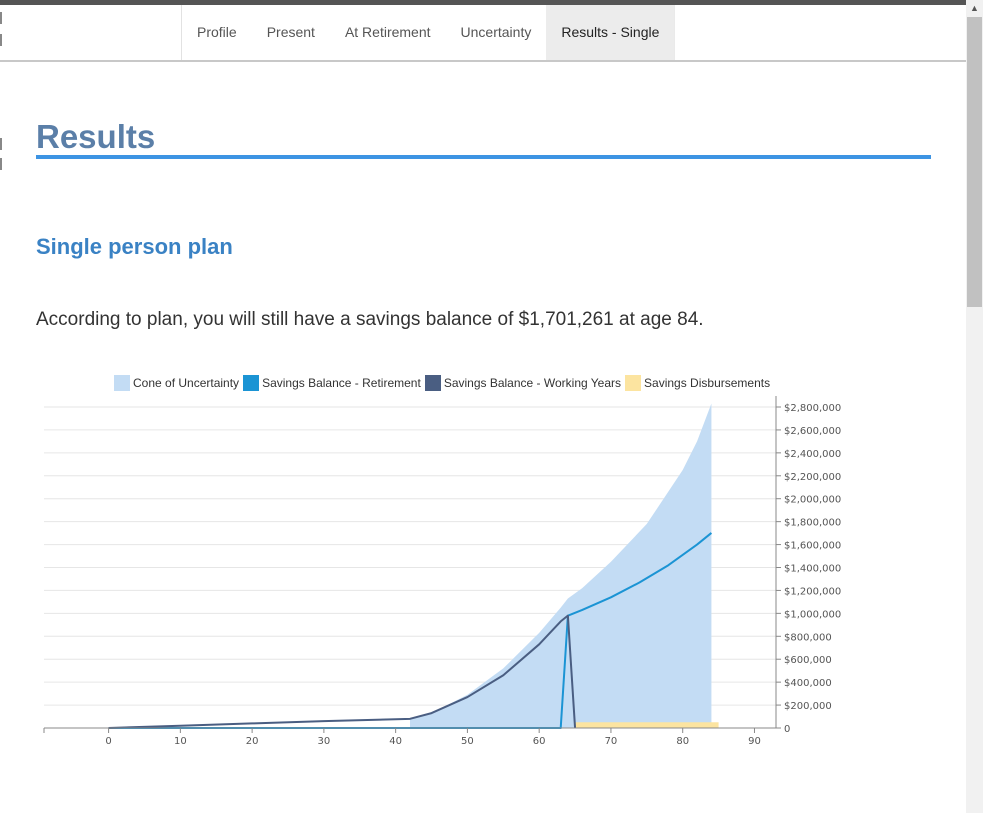 Image resolution: width=983 pixels, height=813 pixels. What do you see at coordinates (808, 660) in the screenshot?
I see `y-tick-label: $600,000` at bounding box center [808, 660].